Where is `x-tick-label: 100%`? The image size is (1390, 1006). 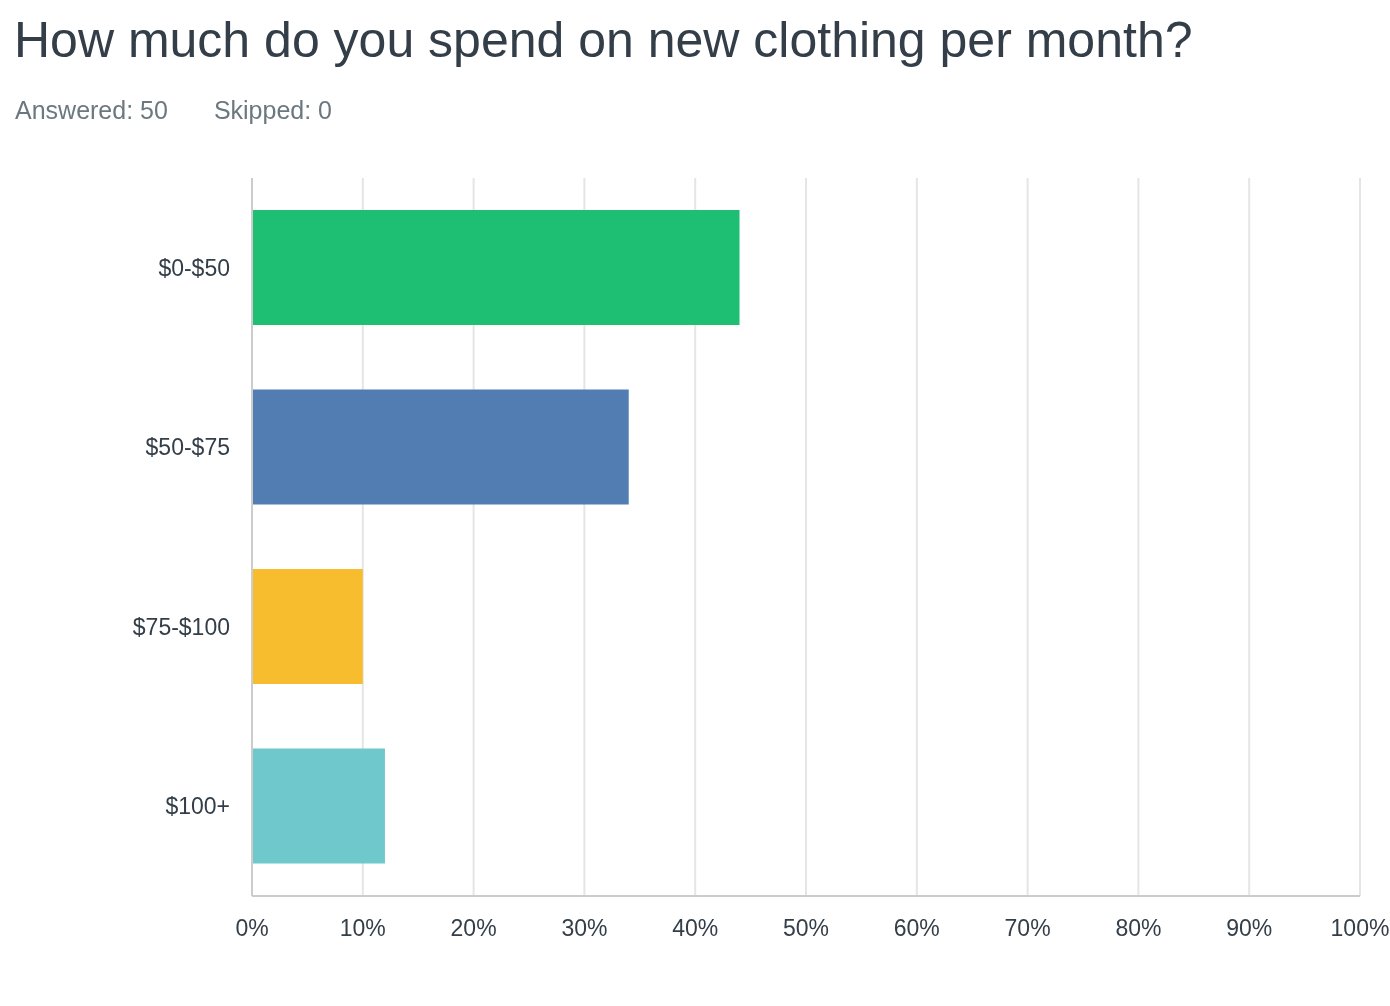 x-tick-label: 100% is located at coordinates (1360, 928).